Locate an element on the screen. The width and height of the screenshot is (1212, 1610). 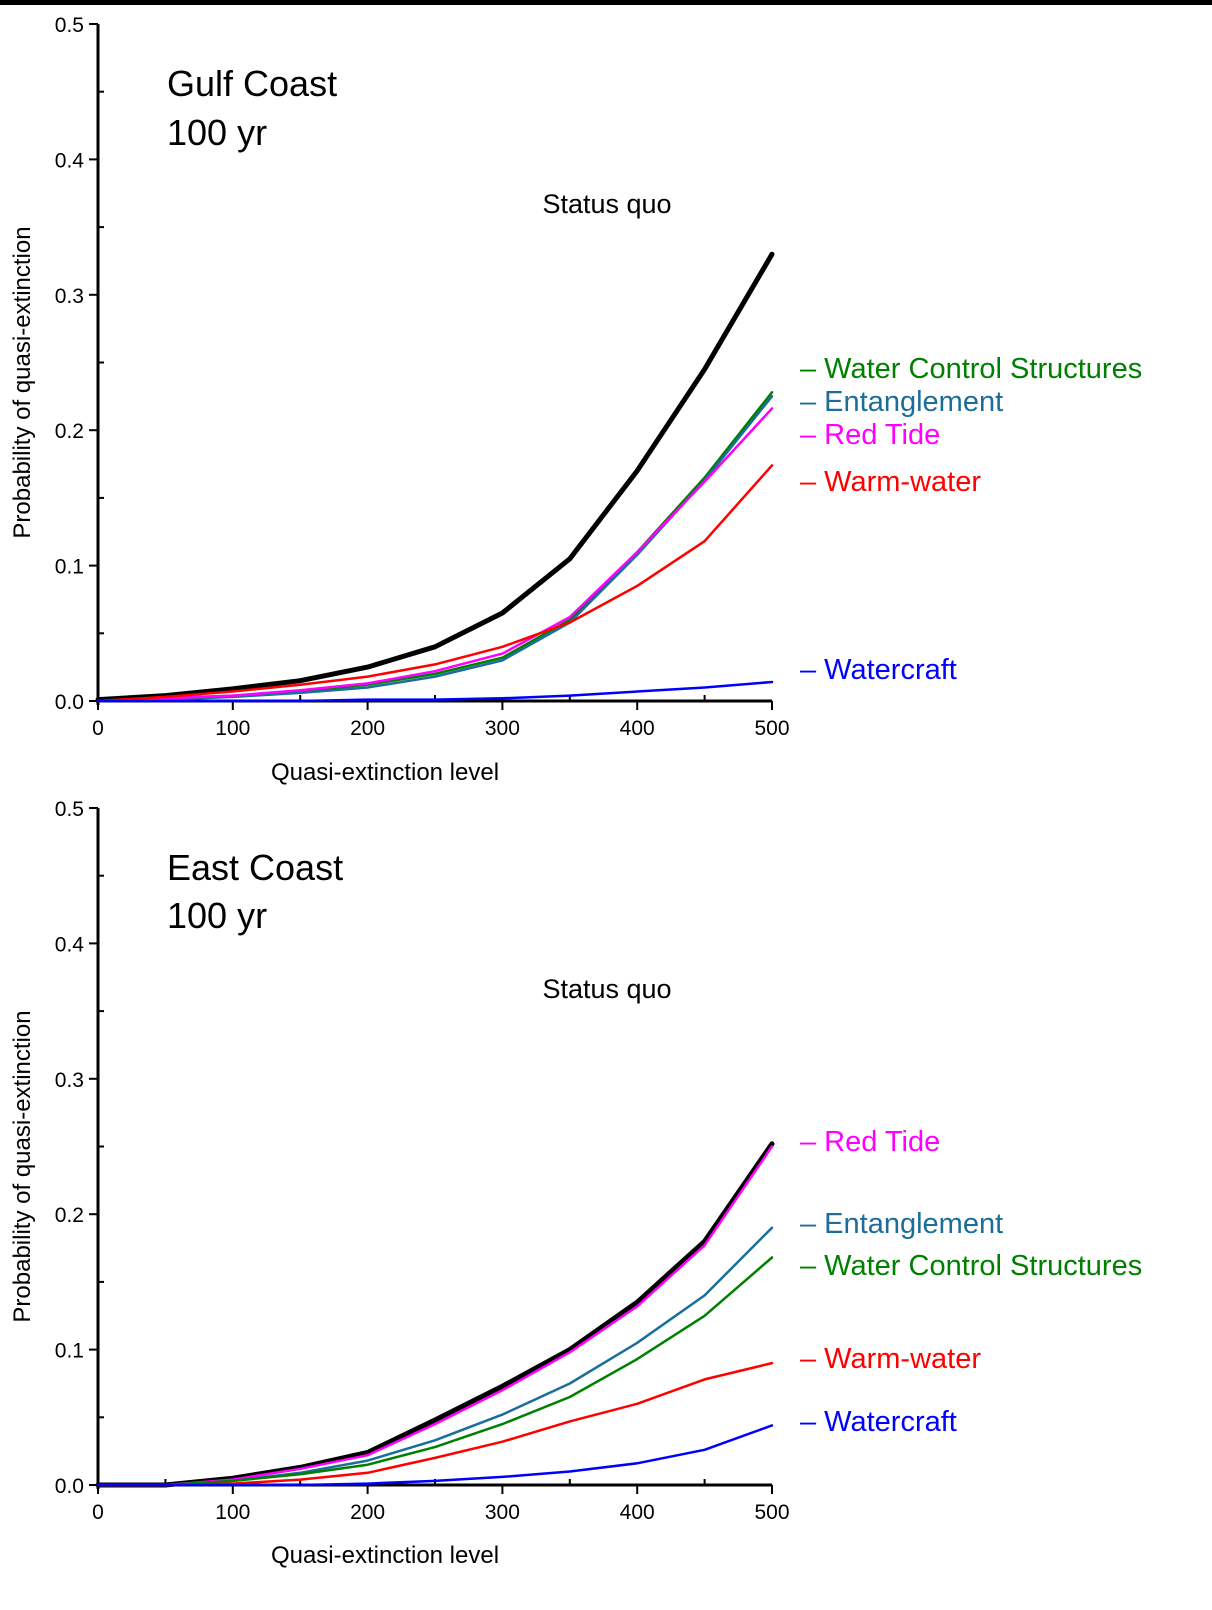
series-line-warm-water is located at coordinates (435, 583).